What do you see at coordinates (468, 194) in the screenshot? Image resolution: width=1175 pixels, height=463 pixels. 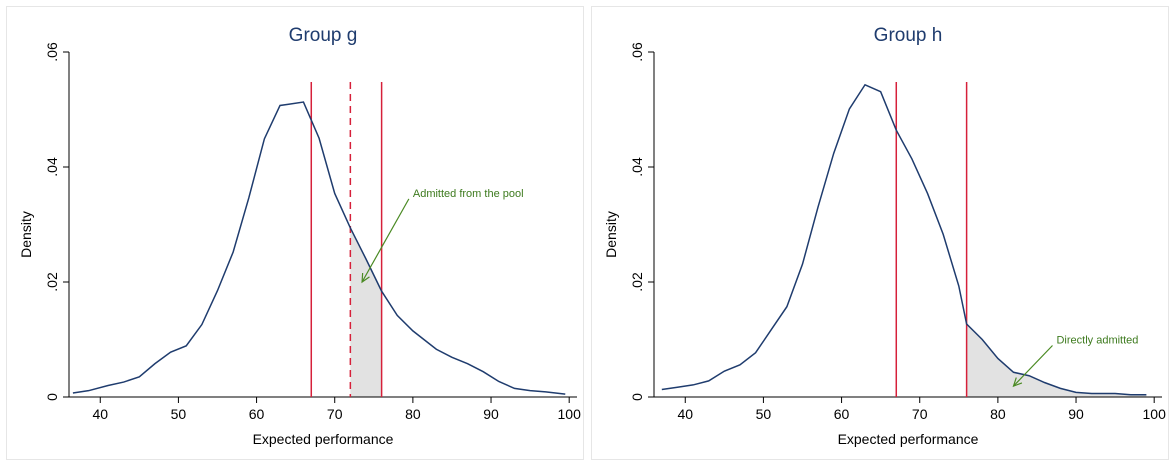 I see `annotation-label: Admitted from the pool` at bounding box center [468, 194].